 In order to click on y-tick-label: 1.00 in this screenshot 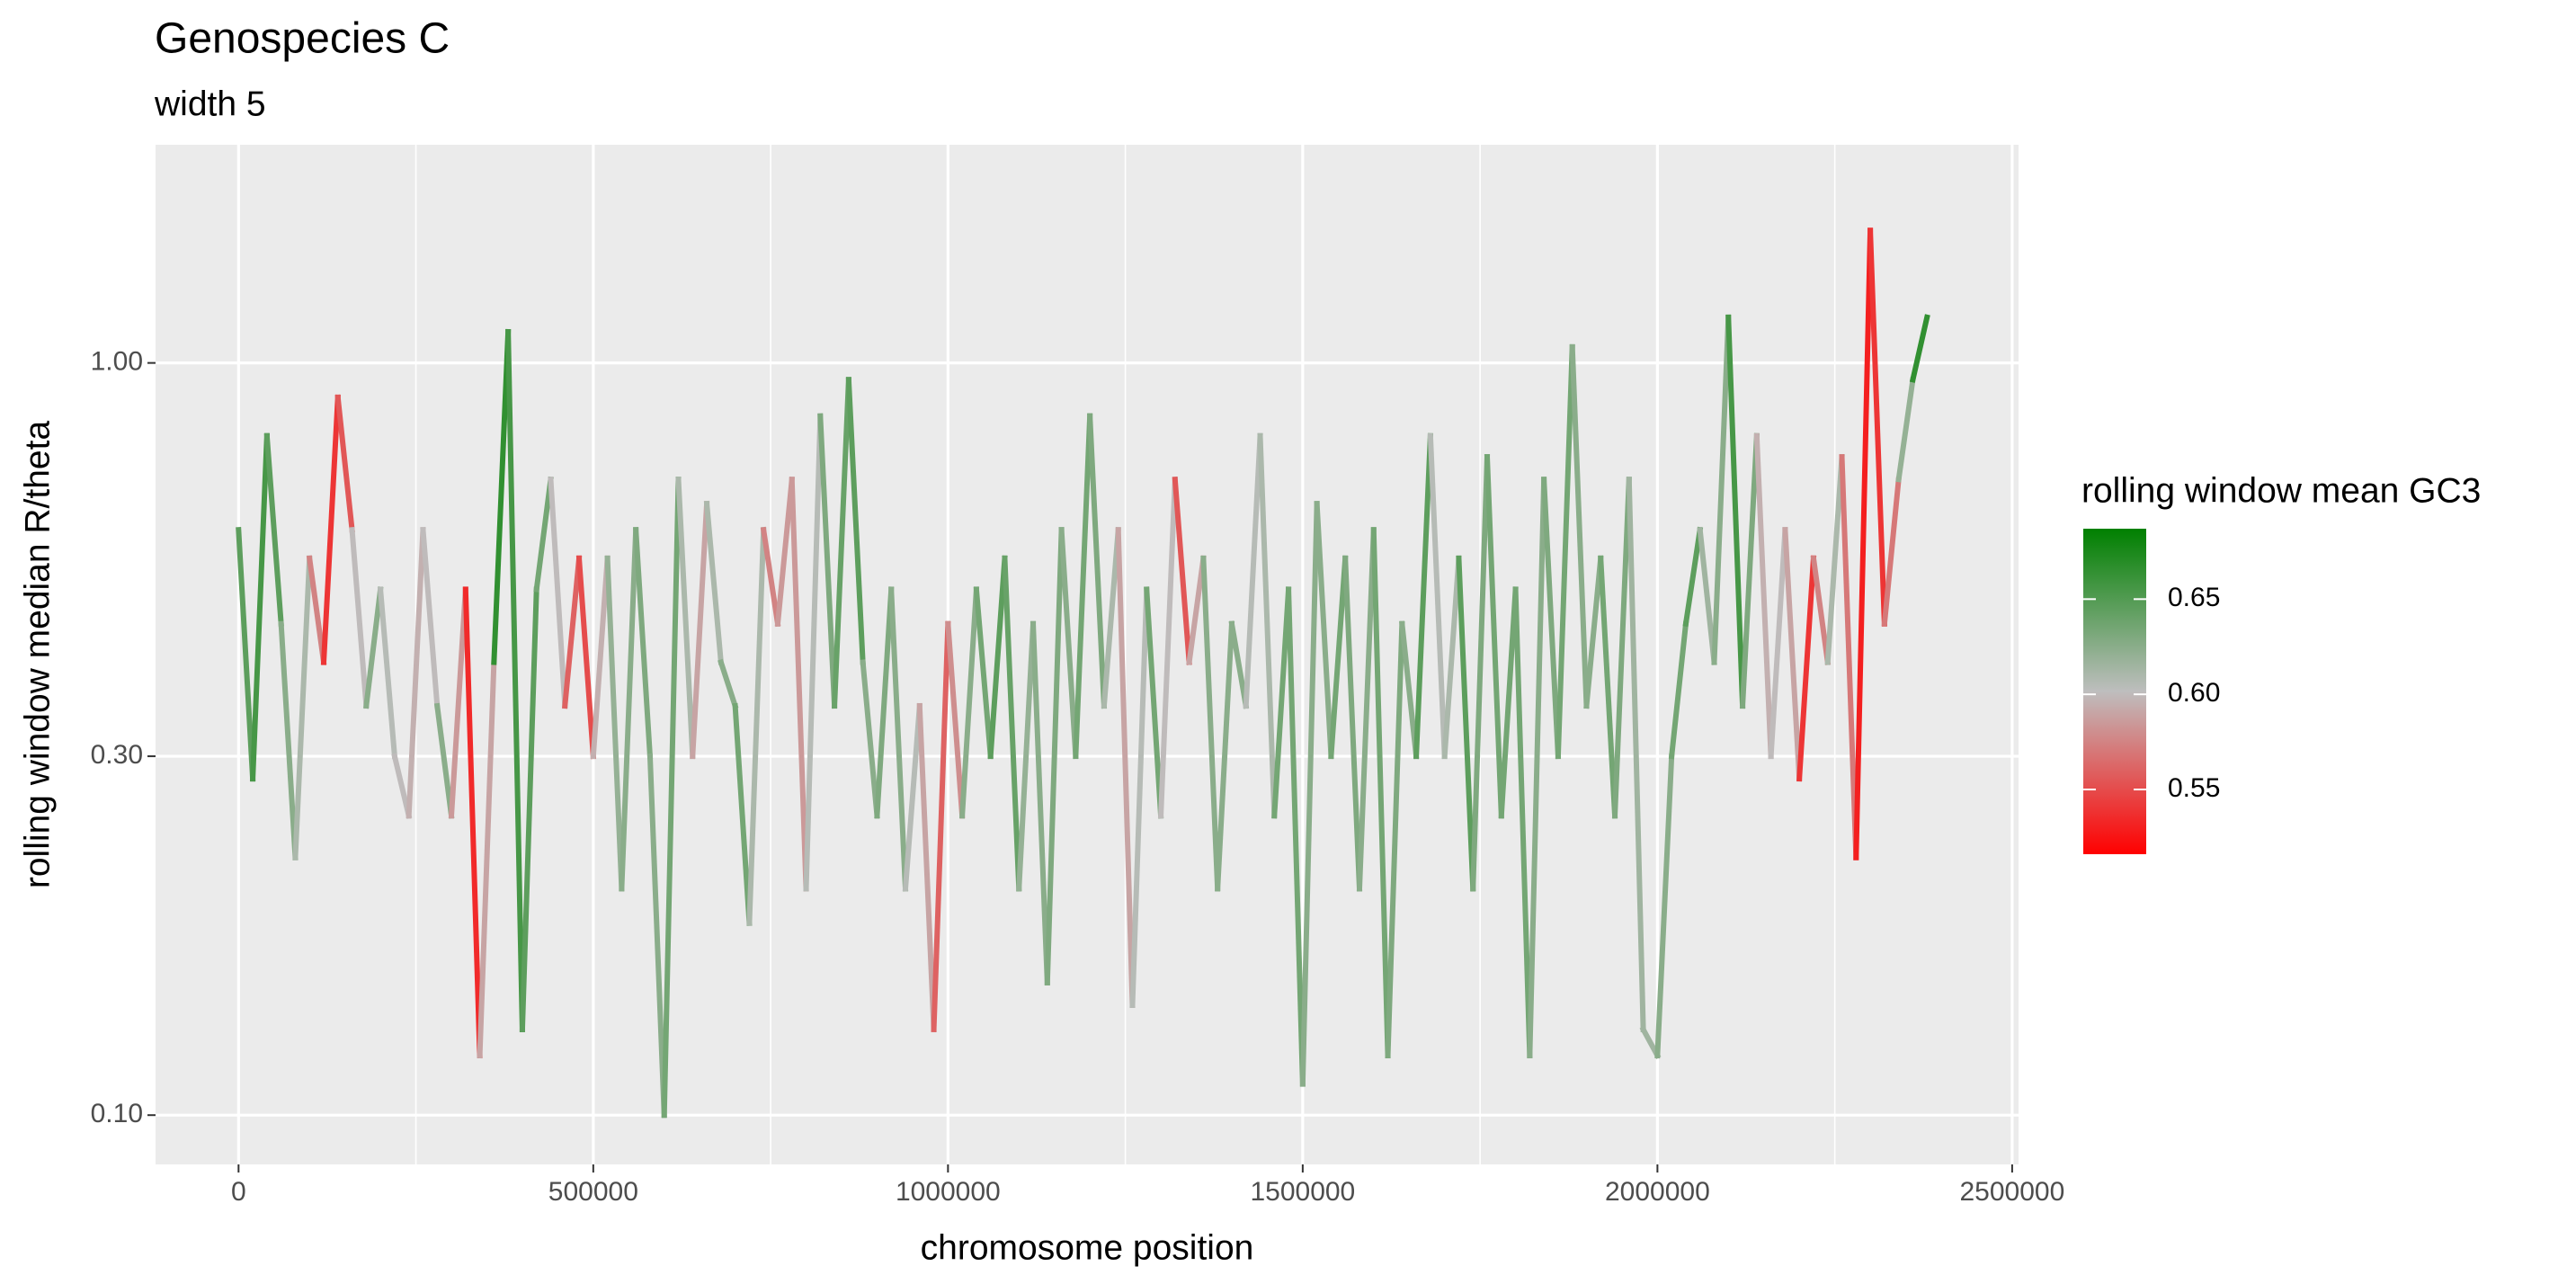, I will do `click(117, 362)`.